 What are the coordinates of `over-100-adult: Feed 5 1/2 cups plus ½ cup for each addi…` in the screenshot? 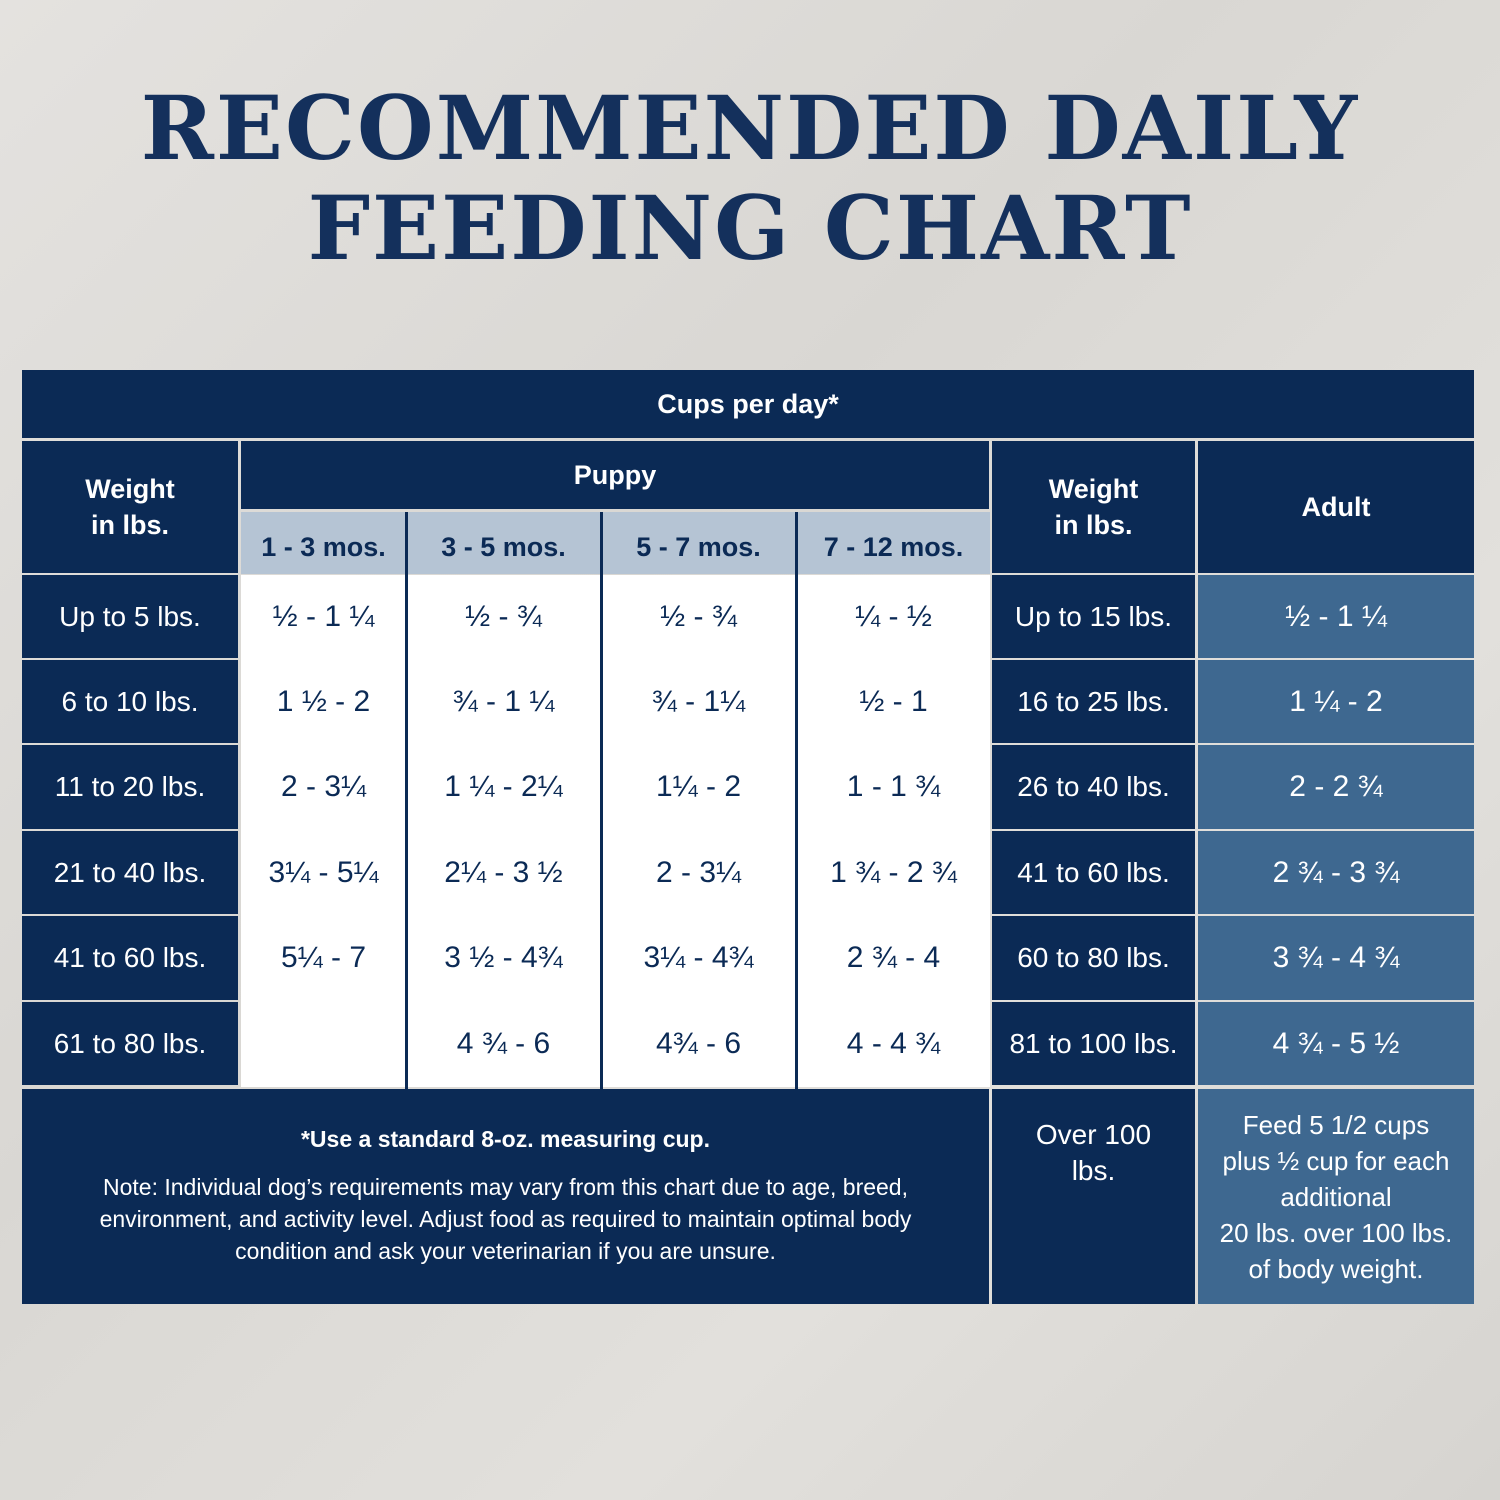 It's located at (1336, 1196).